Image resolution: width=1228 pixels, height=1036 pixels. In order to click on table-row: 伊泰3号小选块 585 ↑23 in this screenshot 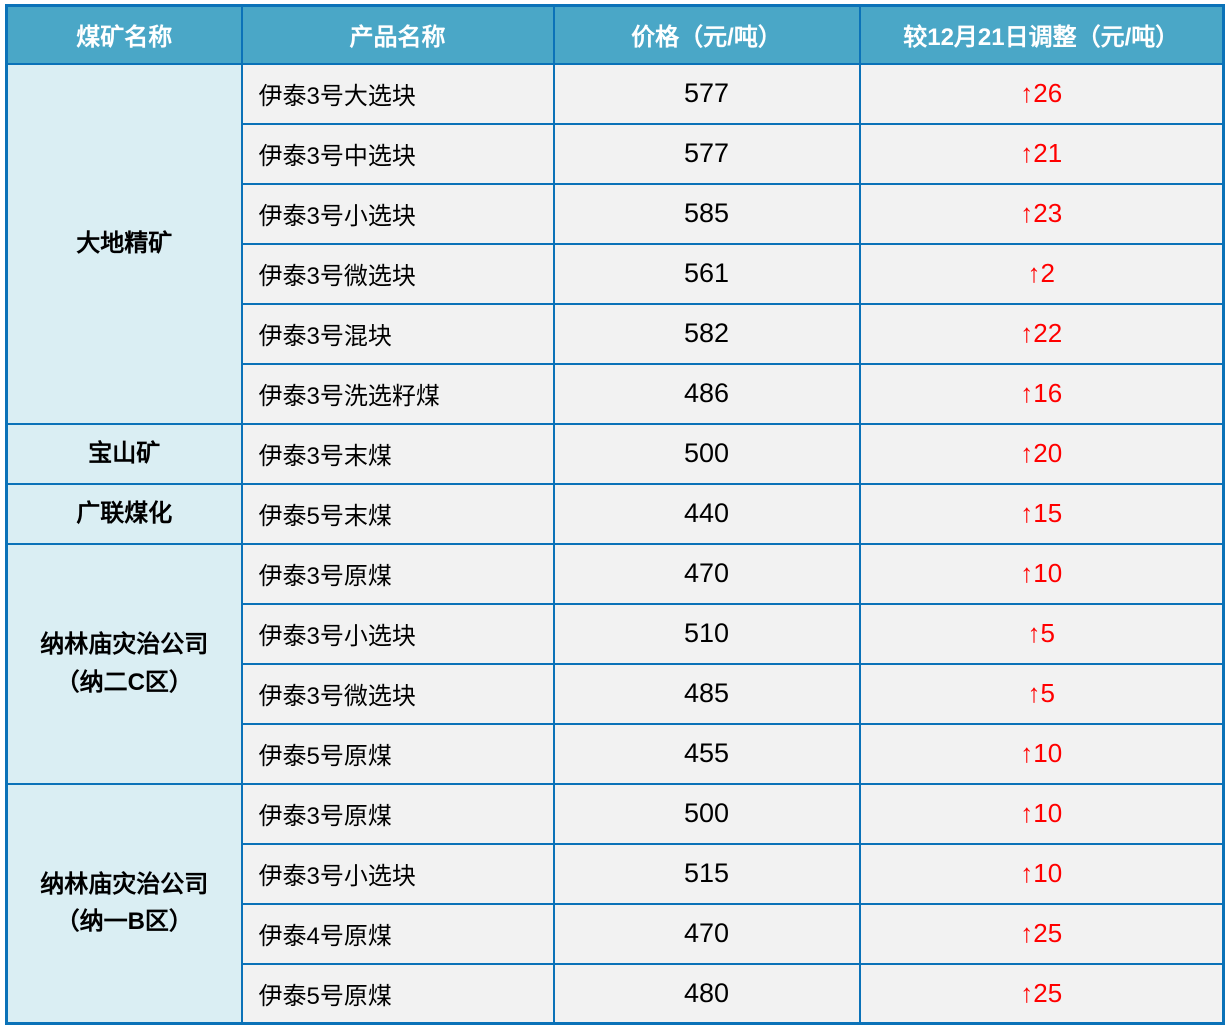, I will do `click(616, 213)`.